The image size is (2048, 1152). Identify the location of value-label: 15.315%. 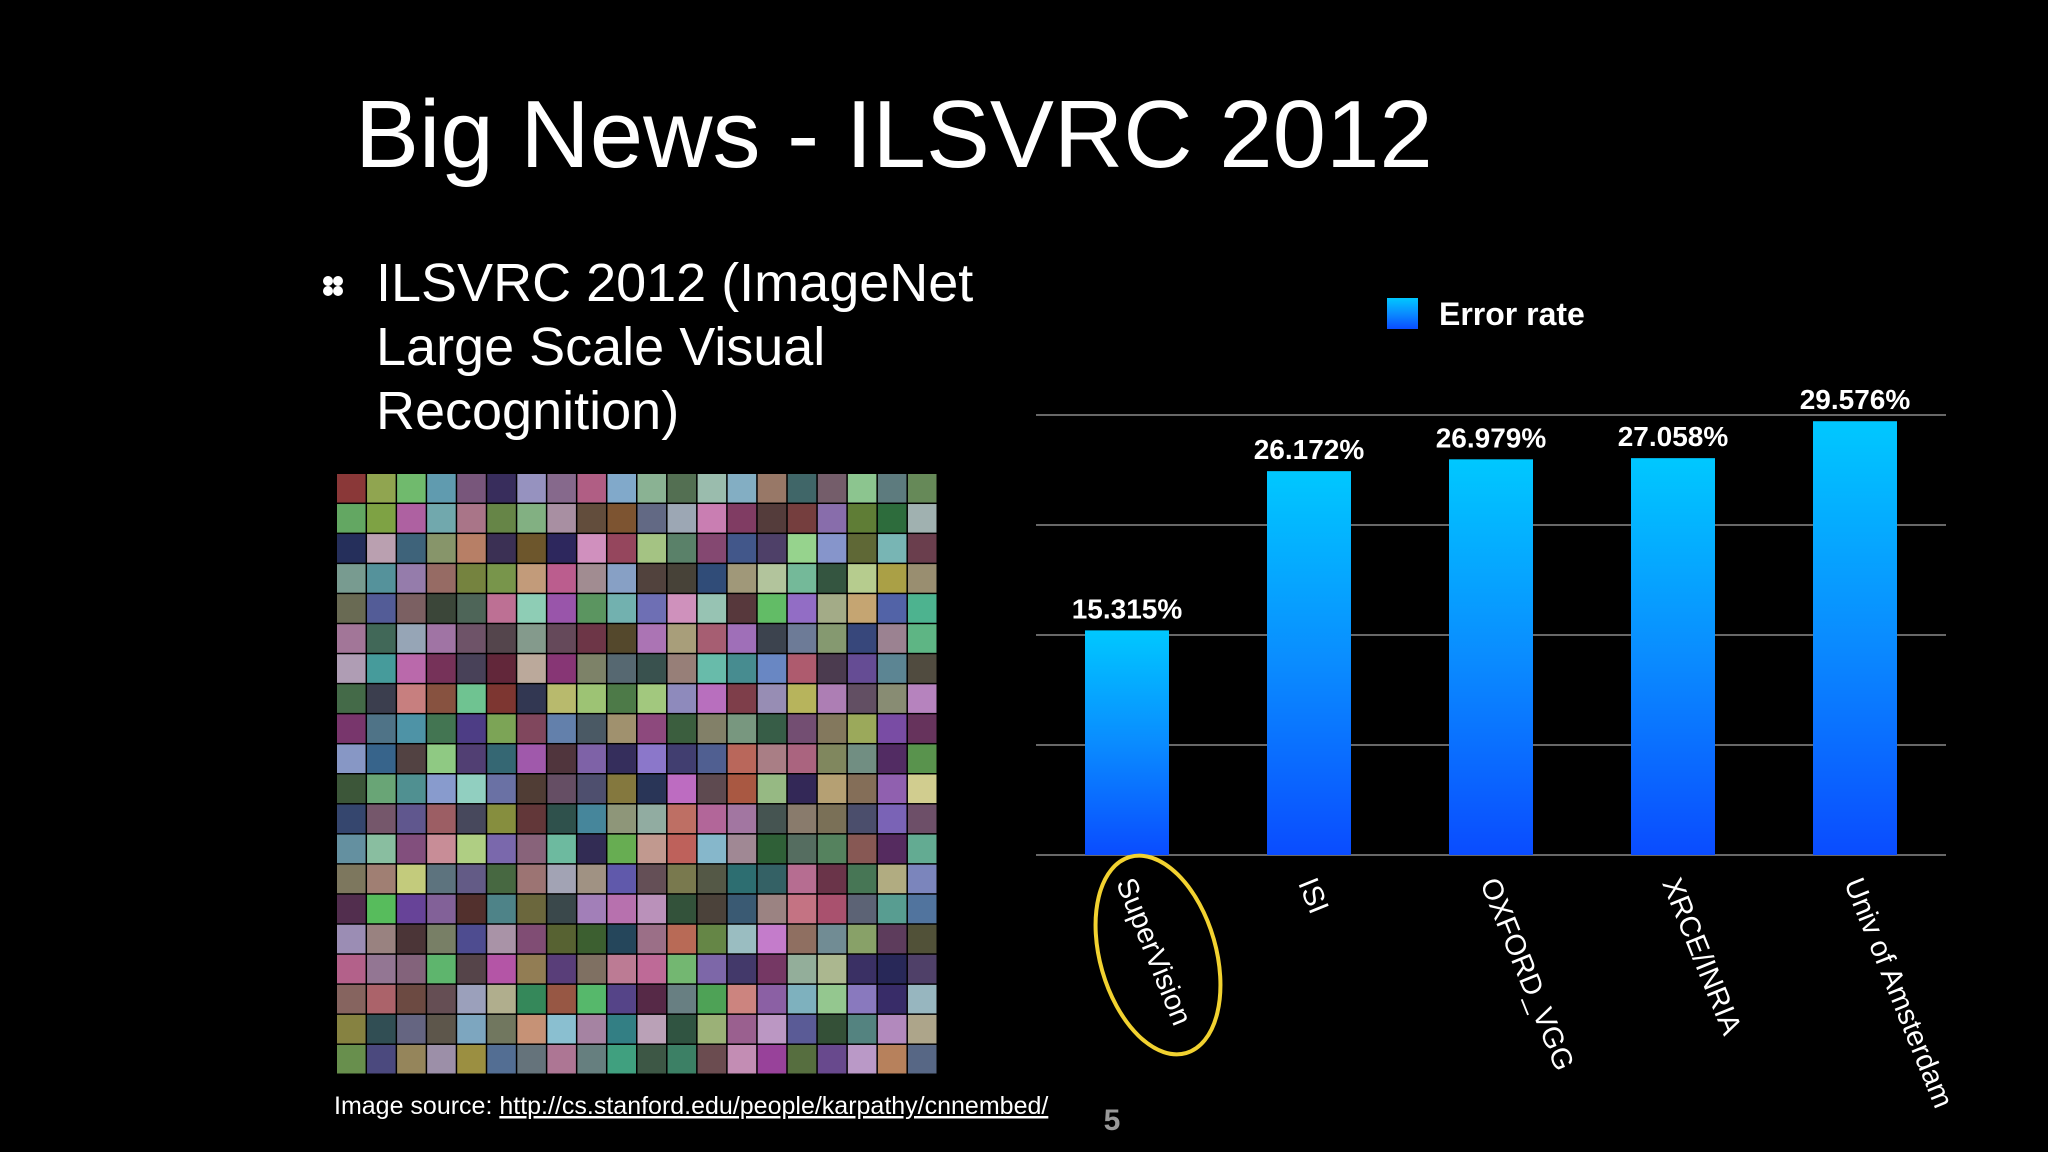
(1127, 608).